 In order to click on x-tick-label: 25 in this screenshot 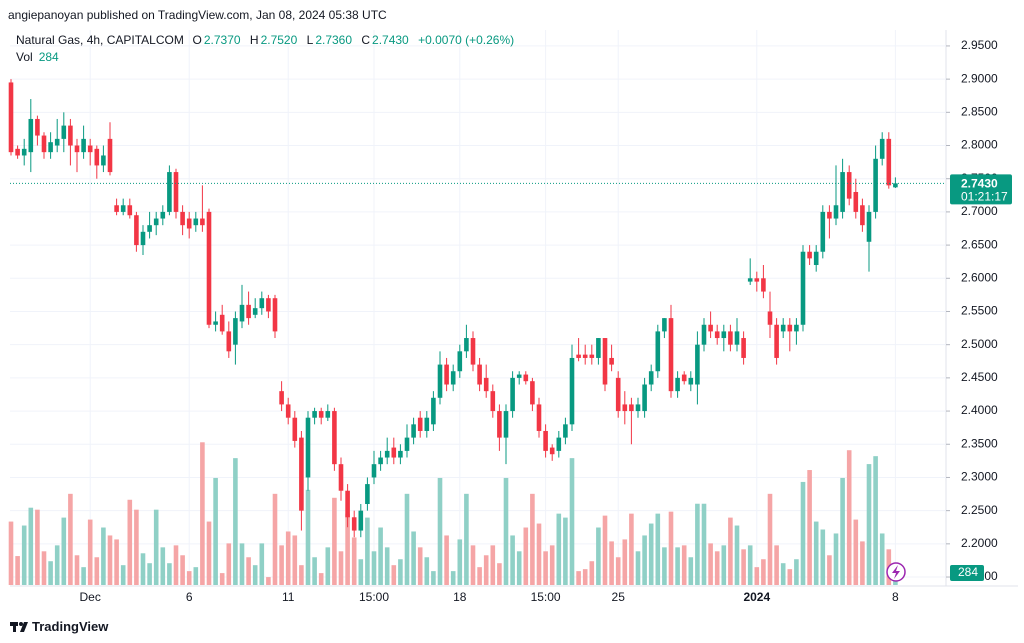, I will do `click(619, 597)`.